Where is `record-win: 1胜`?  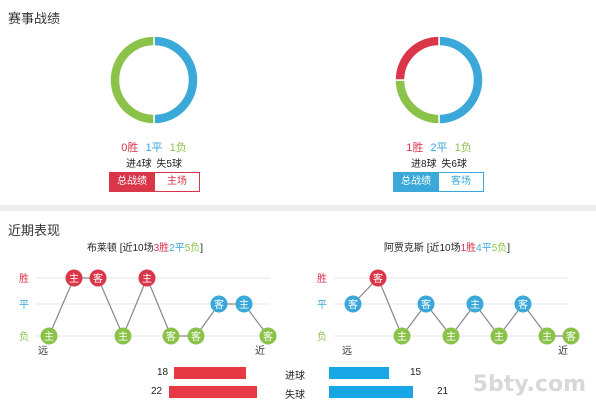 record-win: 1胜 is located at coordinates (415, 148).